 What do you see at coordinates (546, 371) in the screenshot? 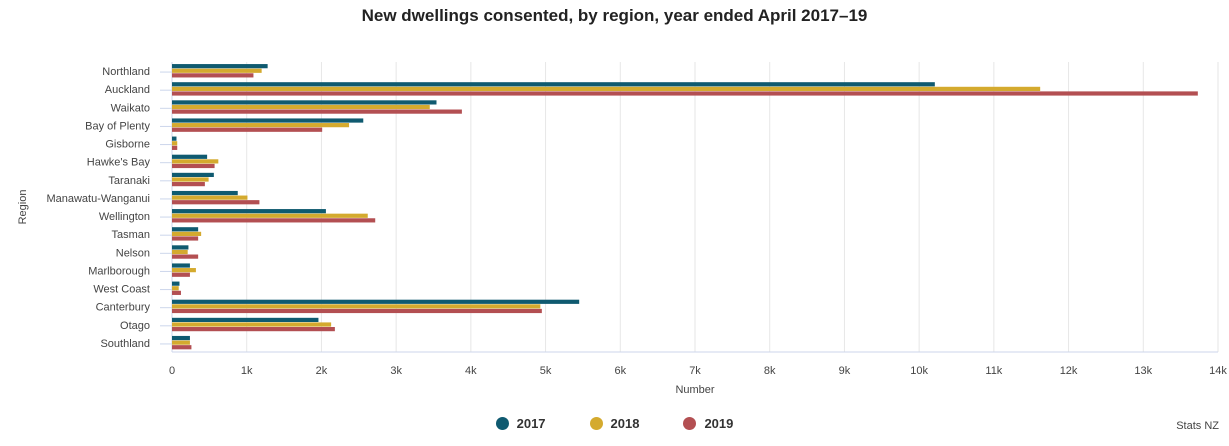
I see `x-tick-label: 5k` at bounding box center [546, 371].